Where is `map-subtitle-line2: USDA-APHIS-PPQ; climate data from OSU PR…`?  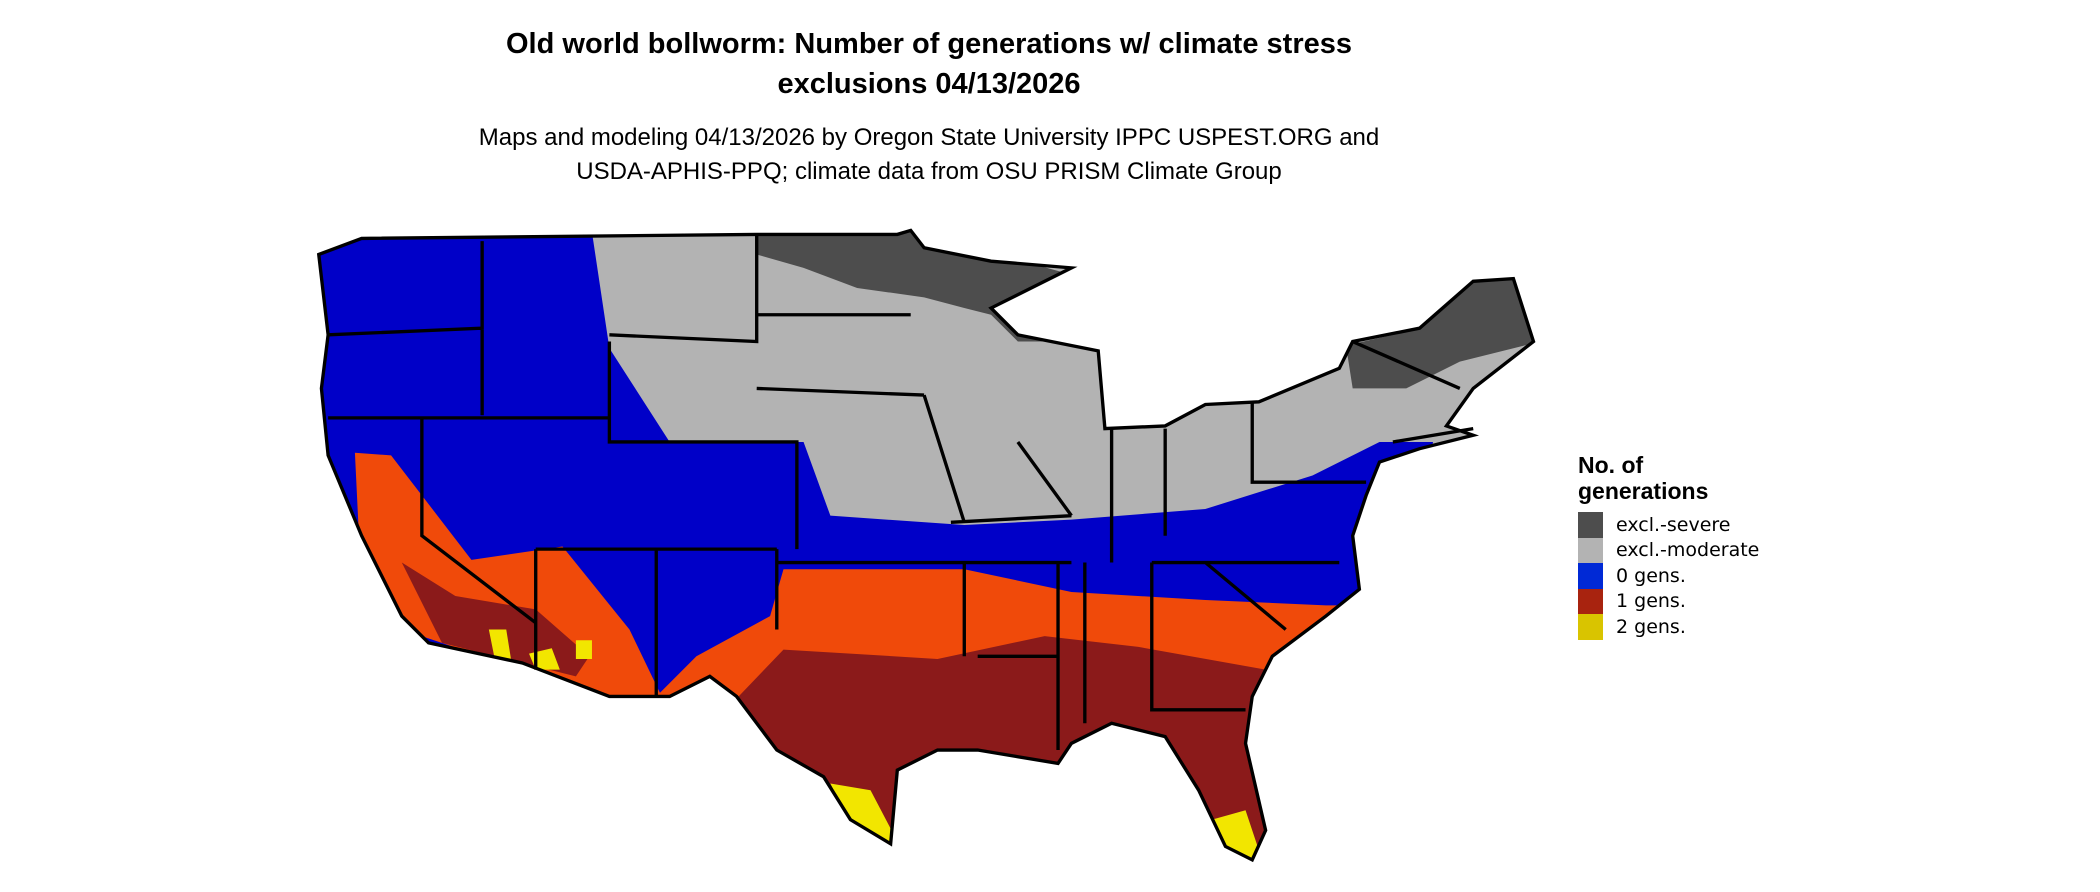
map-subtitle-line2: USDA-APHIS-PPQ; climate data from OSU PR… is located at coordinates (929, 171).